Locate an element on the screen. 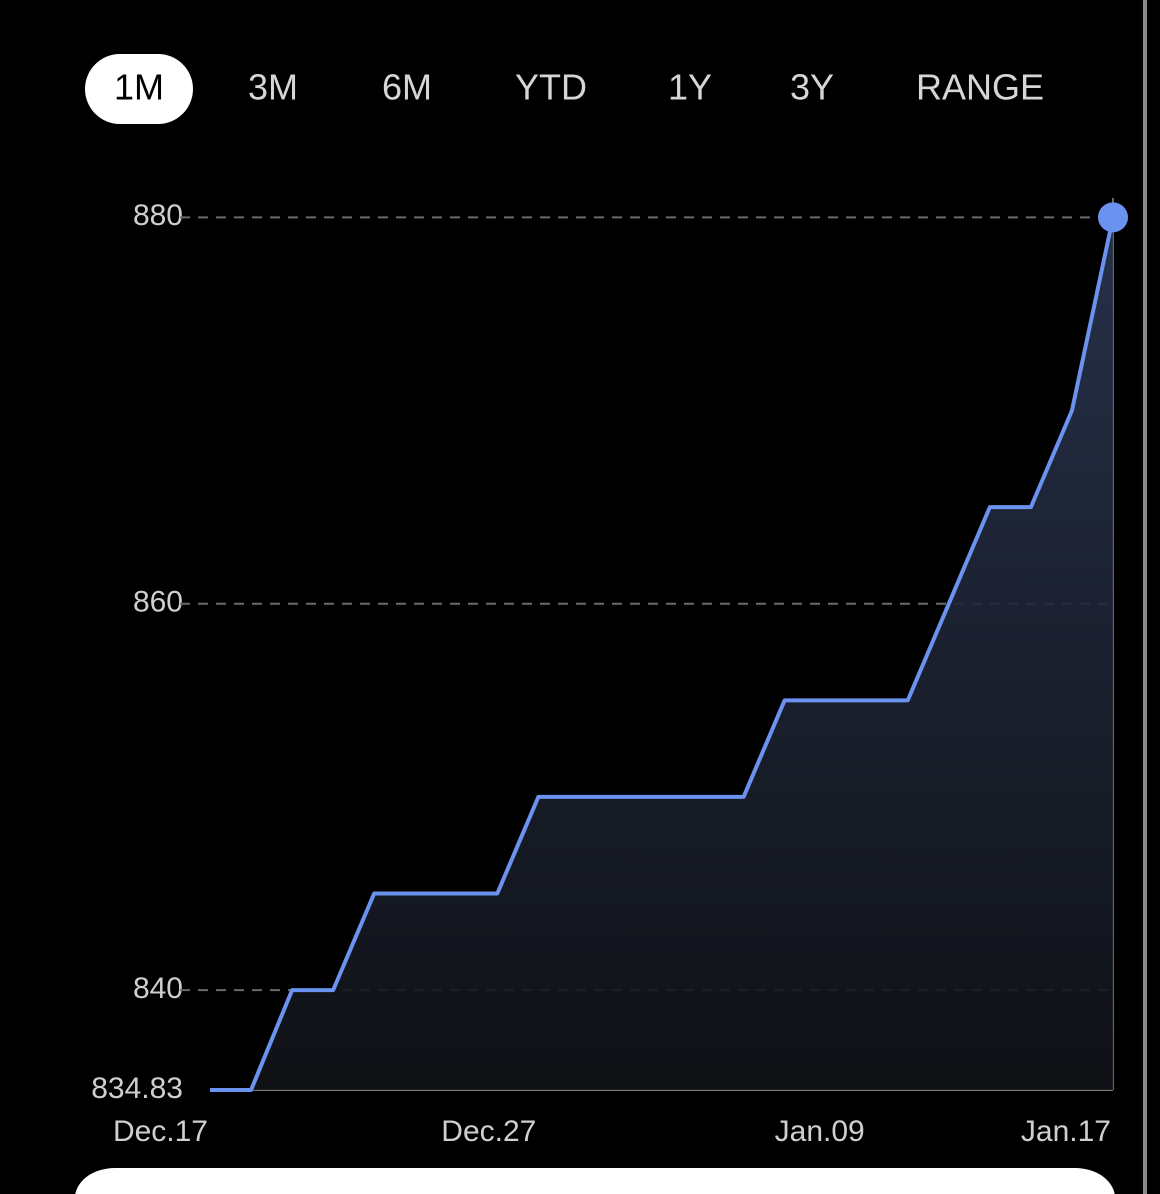 The height and width of the screenshot is (1194, 1160). tab: 3Y is located at coordinates (812, 87).